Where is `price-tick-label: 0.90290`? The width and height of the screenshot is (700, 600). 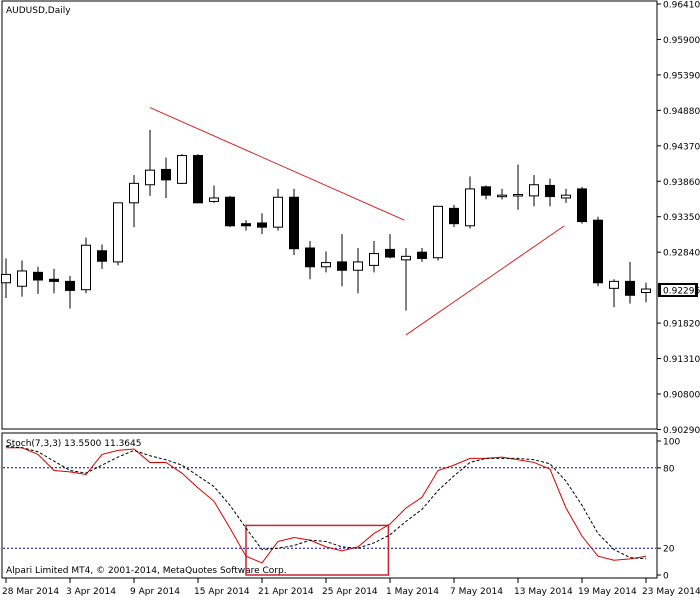
price-tick-label: 0.90290 is located at coordinates (681, 431).